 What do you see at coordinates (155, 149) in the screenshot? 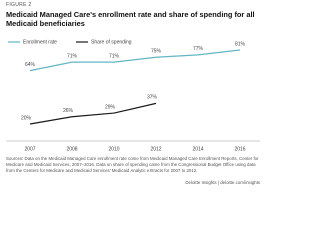
I see `x-tick-label: 2012` at bounding box center [155, 149].